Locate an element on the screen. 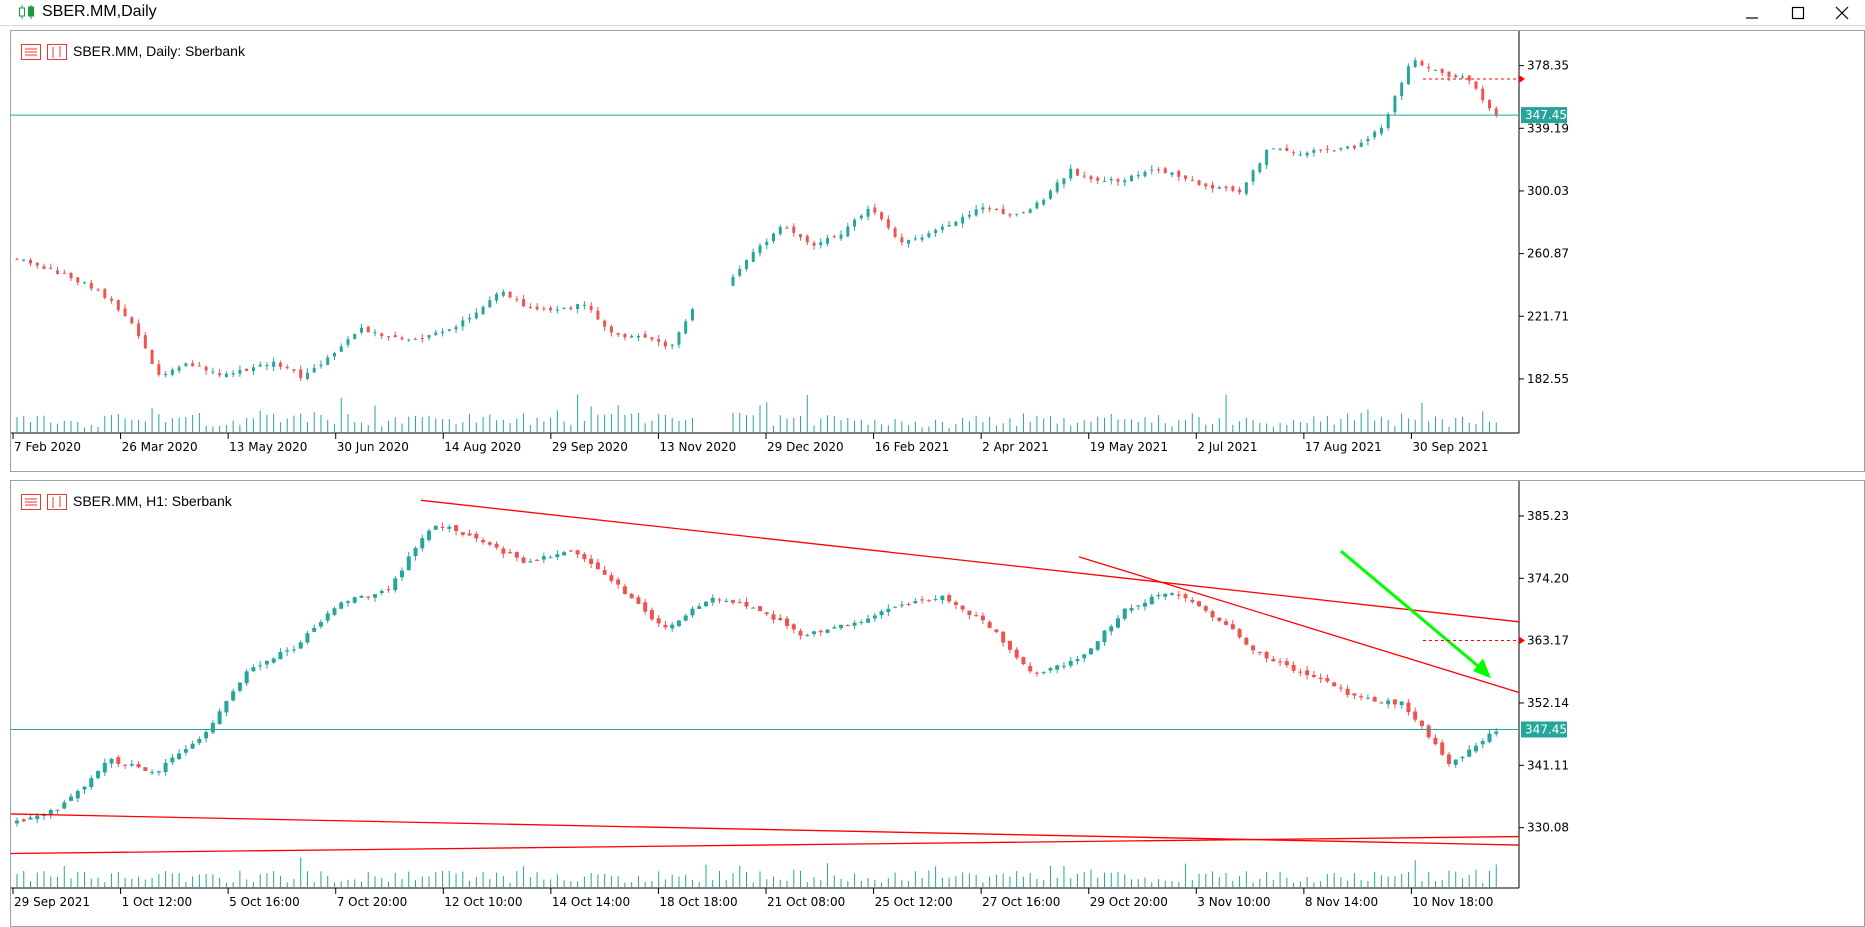 The width and height of the screenshot is (1865, 927). support-line-upper is located at coordinates (765, 829).